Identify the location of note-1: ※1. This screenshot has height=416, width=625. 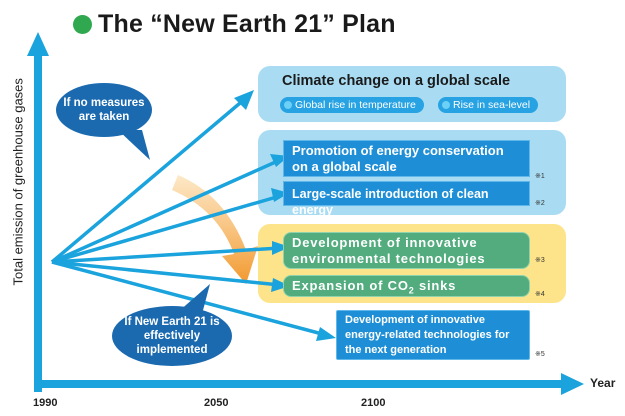
(540, 176).